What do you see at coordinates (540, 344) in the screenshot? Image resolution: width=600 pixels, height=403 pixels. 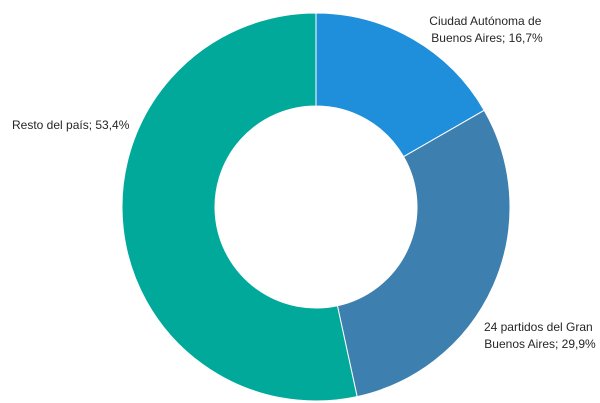 I see `slice-label-gran-buenos-aires-line-2: Buenos Aires; 29,9%` at bounding box center [540, 344].